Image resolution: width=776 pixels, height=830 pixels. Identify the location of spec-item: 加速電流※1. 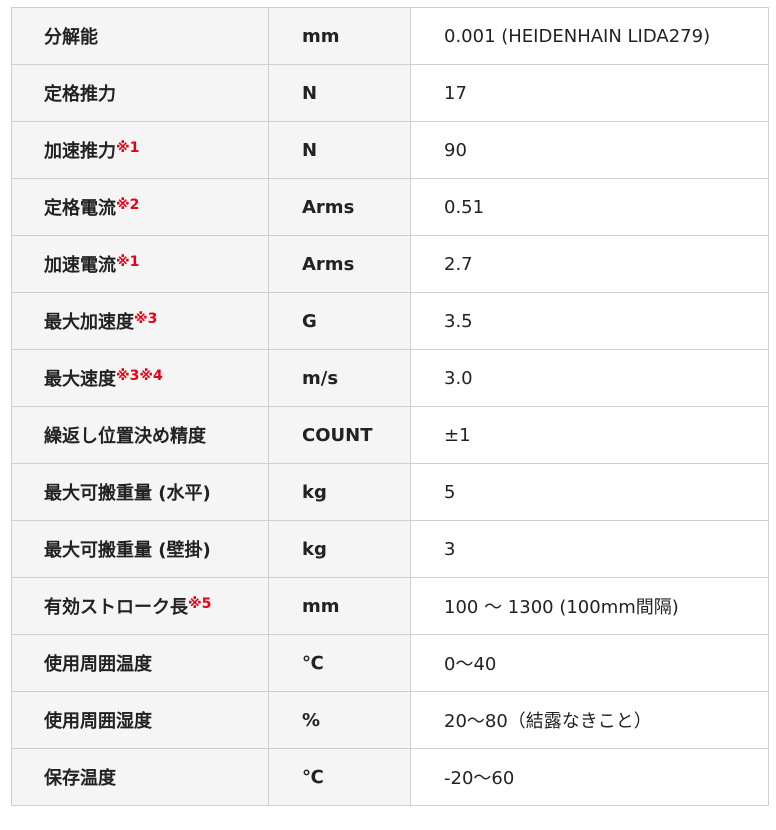
(140, 264).